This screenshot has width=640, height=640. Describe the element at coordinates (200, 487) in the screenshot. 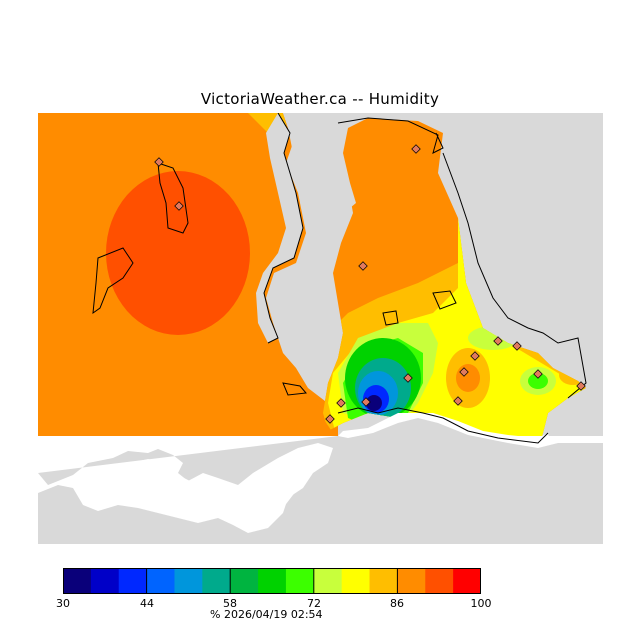

I see `san-juan-water` at that location.